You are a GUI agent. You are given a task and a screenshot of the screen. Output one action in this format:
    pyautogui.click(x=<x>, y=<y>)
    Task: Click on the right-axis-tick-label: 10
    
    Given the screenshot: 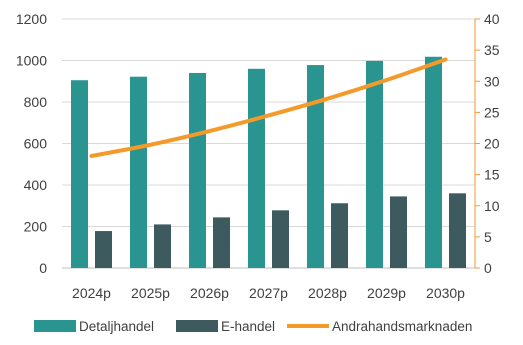 What is the action you would take?
    pyautogui.click(x=492, y=206)
    